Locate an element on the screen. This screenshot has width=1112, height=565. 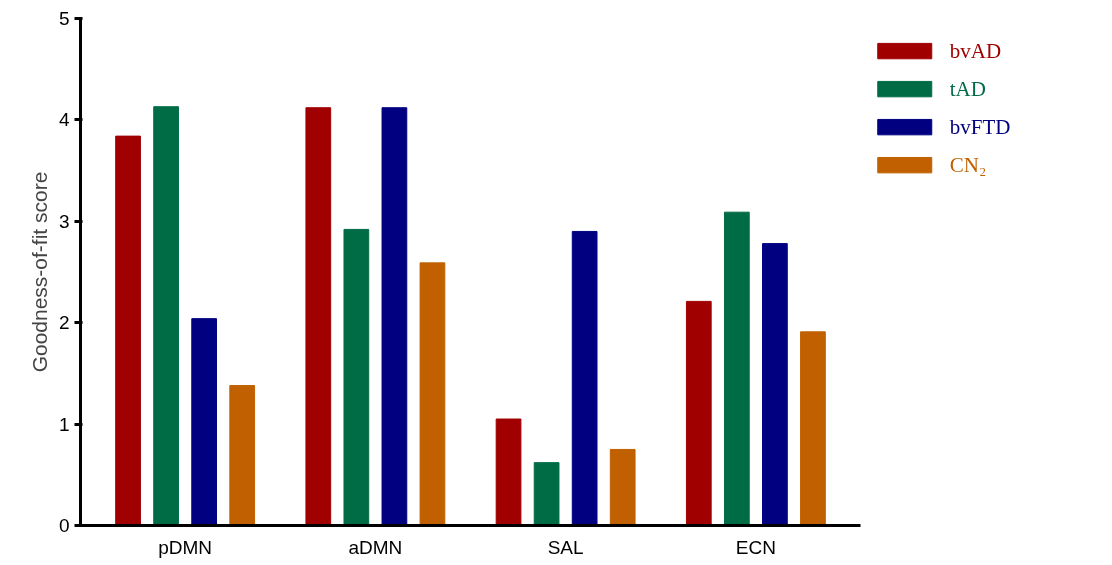
y-tick-label: 5 is located at coordinates (64, 18).